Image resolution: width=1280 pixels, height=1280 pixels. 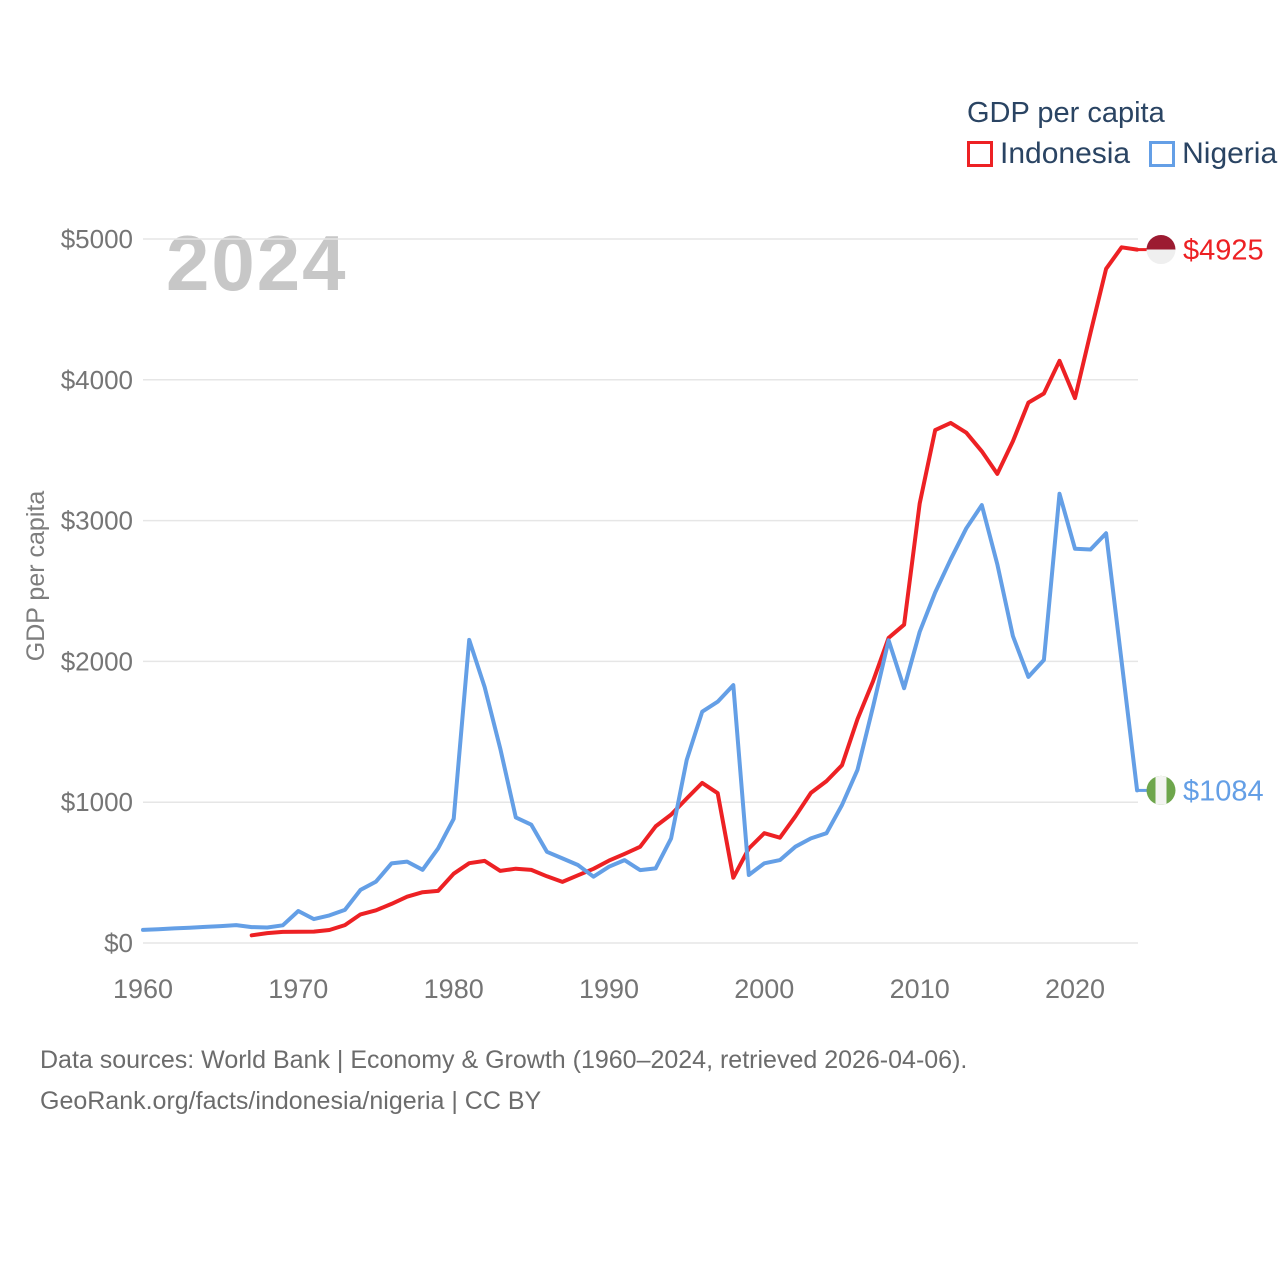 I want to click on legend-item-indonesia: Indonesia, so click(x=1048, y=154).